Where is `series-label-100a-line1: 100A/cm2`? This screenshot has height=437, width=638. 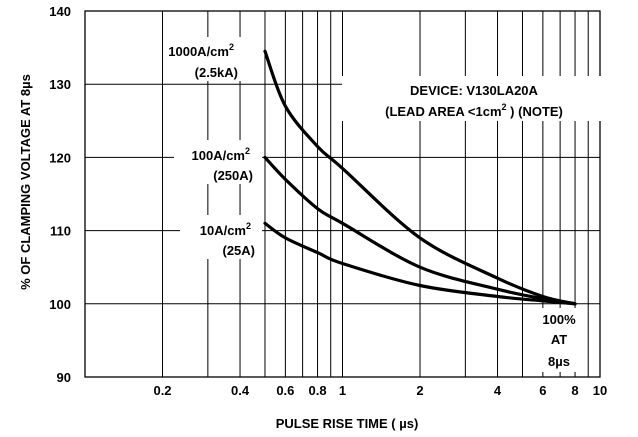
series-label-100a-line1: 100A/cm2 is located at coordinates (221, 154).